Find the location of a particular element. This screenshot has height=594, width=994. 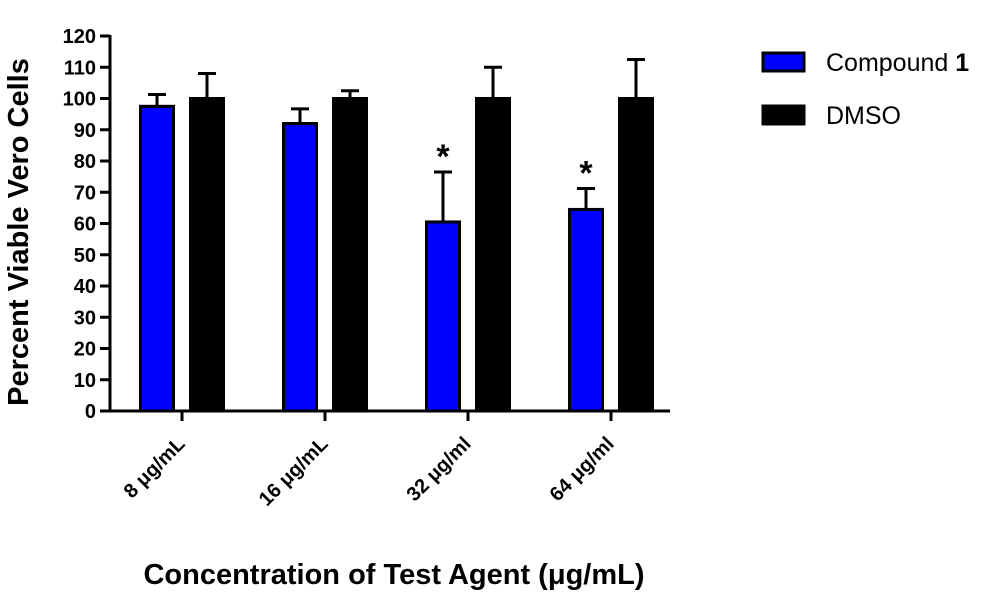

y-tick-label: 20 is located at coordinates (85, 350).